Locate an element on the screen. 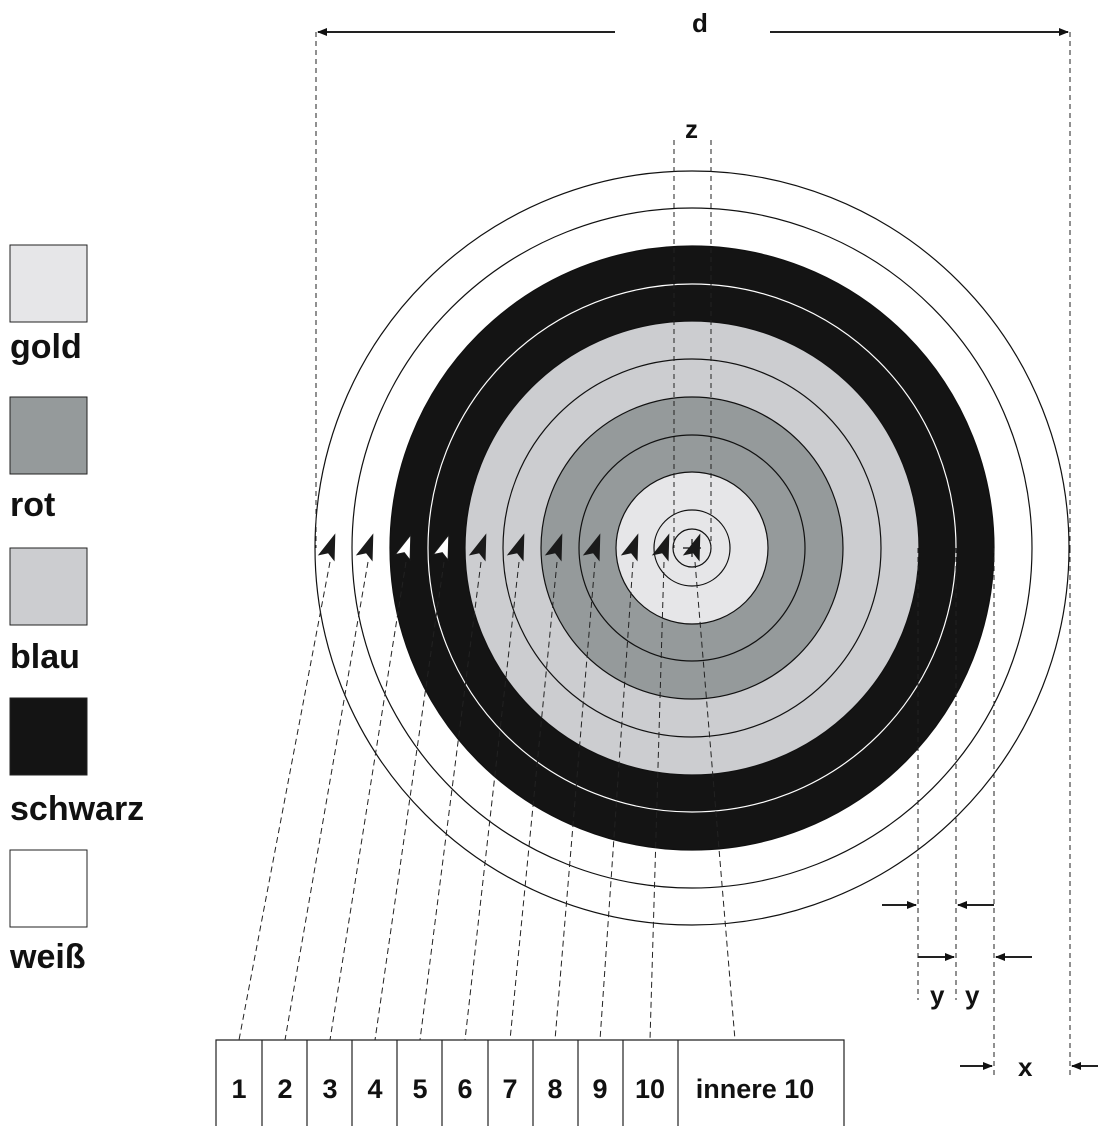 This screenshot has height=1126, width=1098. legend-swatch-weiss is located at coordinates (48, 888).